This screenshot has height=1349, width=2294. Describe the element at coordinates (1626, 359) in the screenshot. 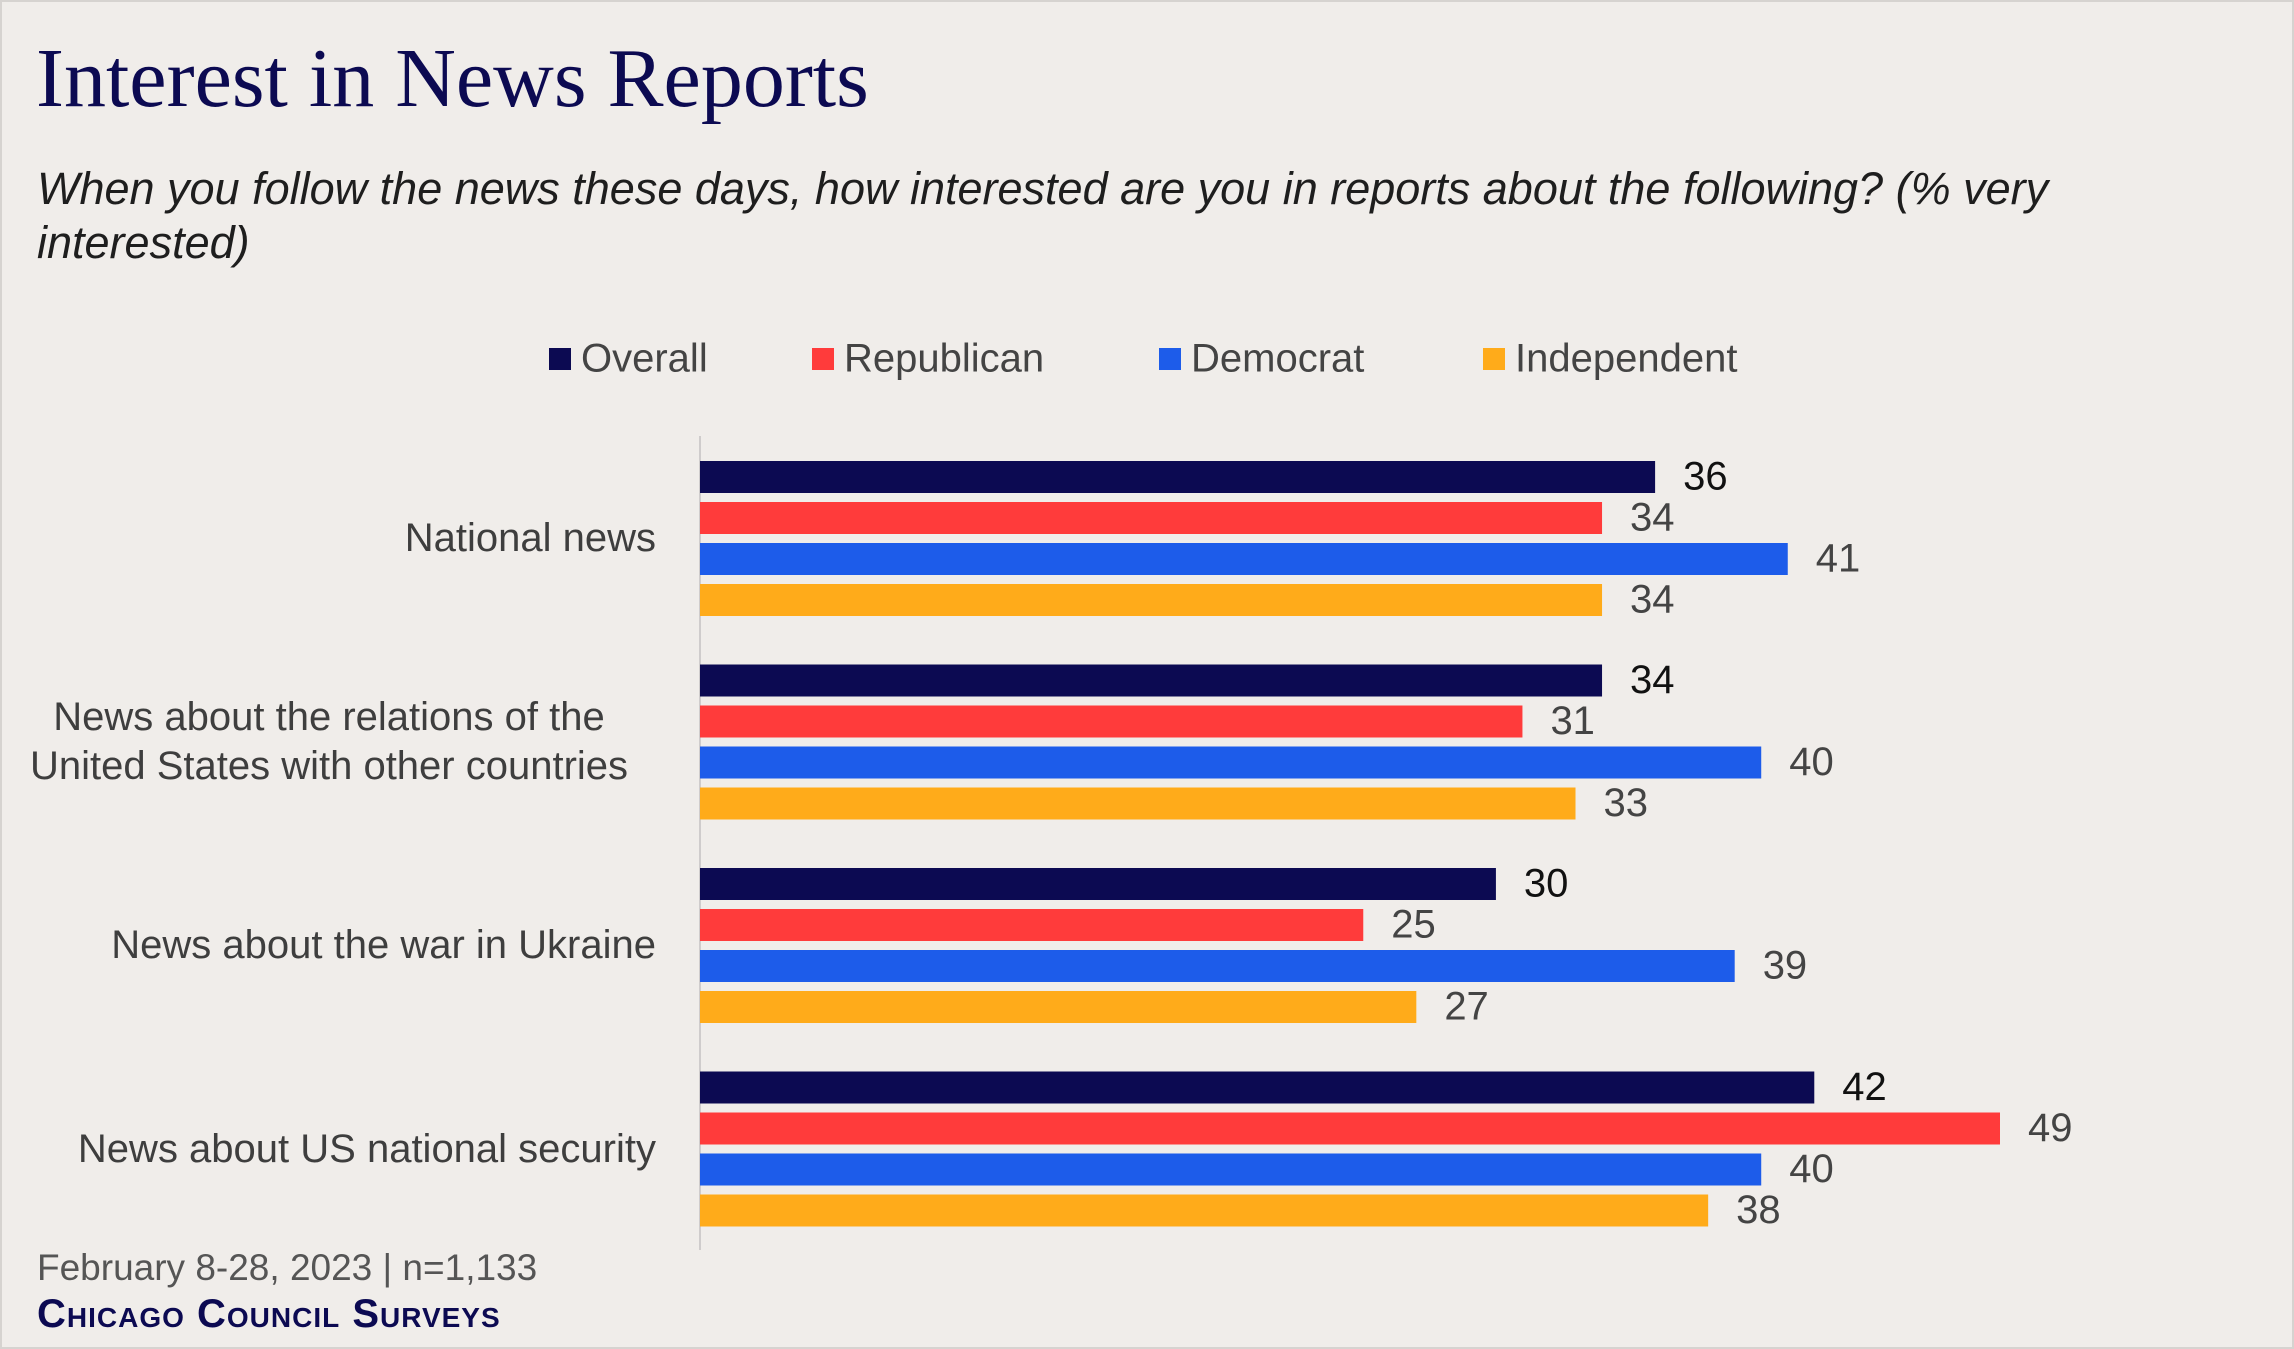

I see `legend-label: Independent` at that location.